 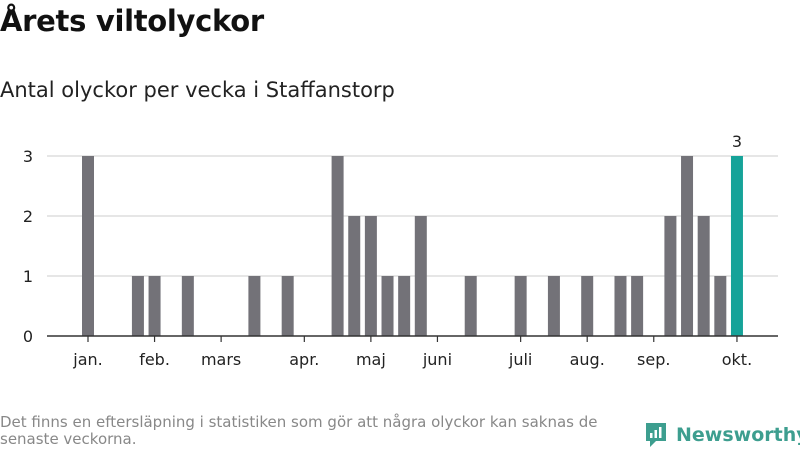 What do you see at coordinates (653, 359) in the screenshot?
I see `x-tick-label: sep.` at bounding box center [653, 359].